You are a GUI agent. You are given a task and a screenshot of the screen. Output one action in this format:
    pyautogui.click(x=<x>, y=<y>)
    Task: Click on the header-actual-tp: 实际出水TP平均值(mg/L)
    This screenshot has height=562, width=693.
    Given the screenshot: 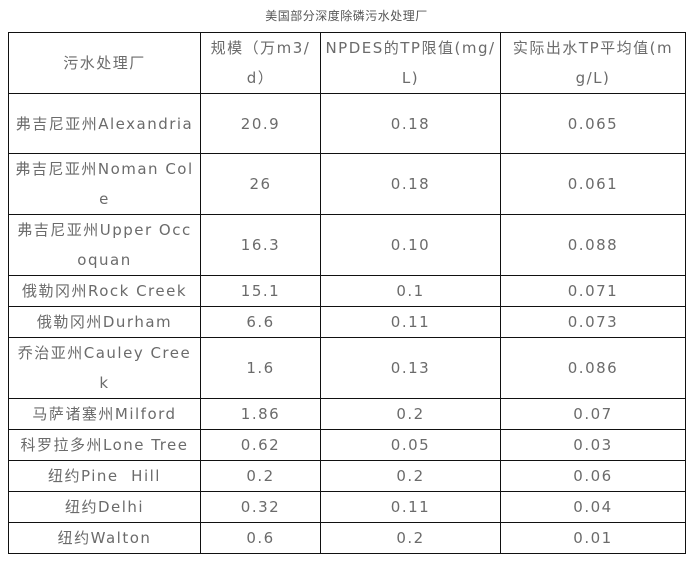 What is the action you would take?
    pyautogui.click(x=593, y=63)
    